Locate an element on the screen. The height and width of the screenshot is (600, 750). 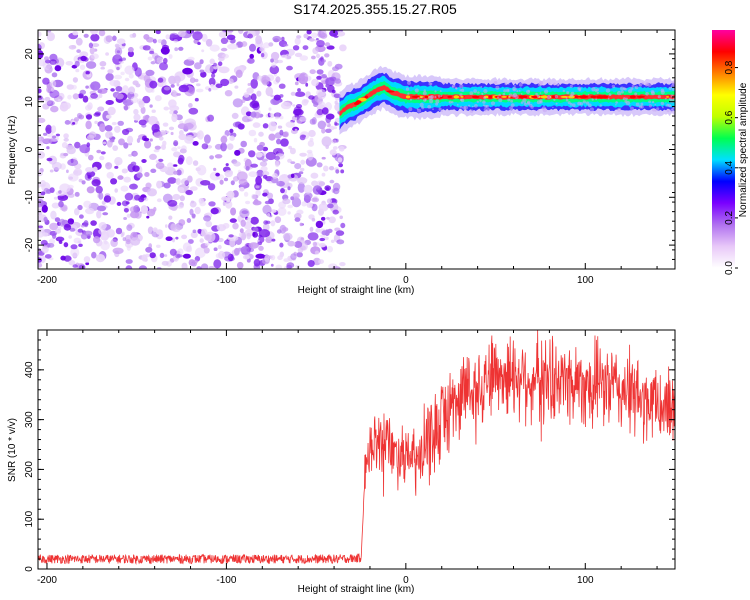
signal-hotspot is located at coordinates (456, 97).